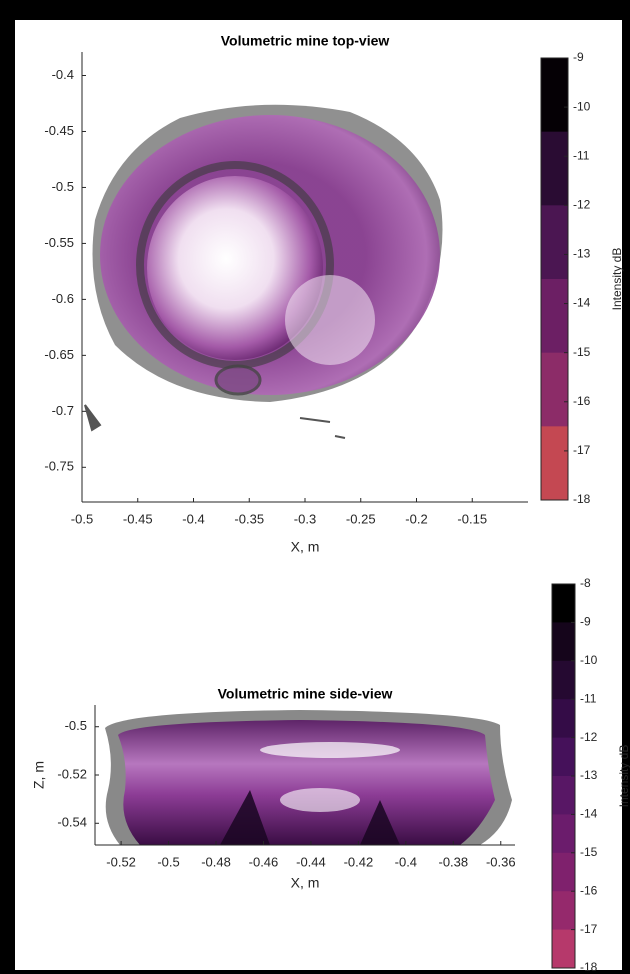  Describe the element at coordinates (63, 74) in the screenshot. I see `y-tick-label: -0.4` at that location.